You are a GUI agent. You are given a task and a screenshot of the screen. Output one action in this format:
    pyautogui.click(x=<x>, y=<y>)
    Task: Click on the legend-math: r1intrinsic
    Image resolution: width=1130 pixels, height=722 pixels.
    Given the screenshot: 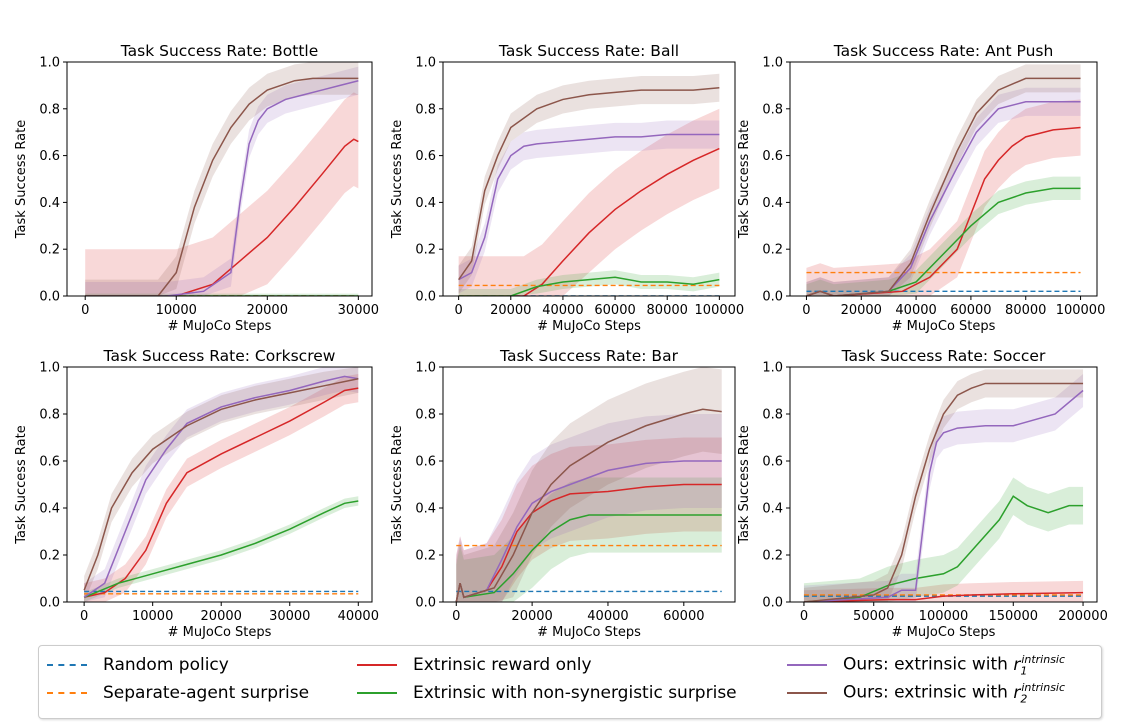 What is the action you would take?
    pyautogui.click(x=1039, y=665)
    